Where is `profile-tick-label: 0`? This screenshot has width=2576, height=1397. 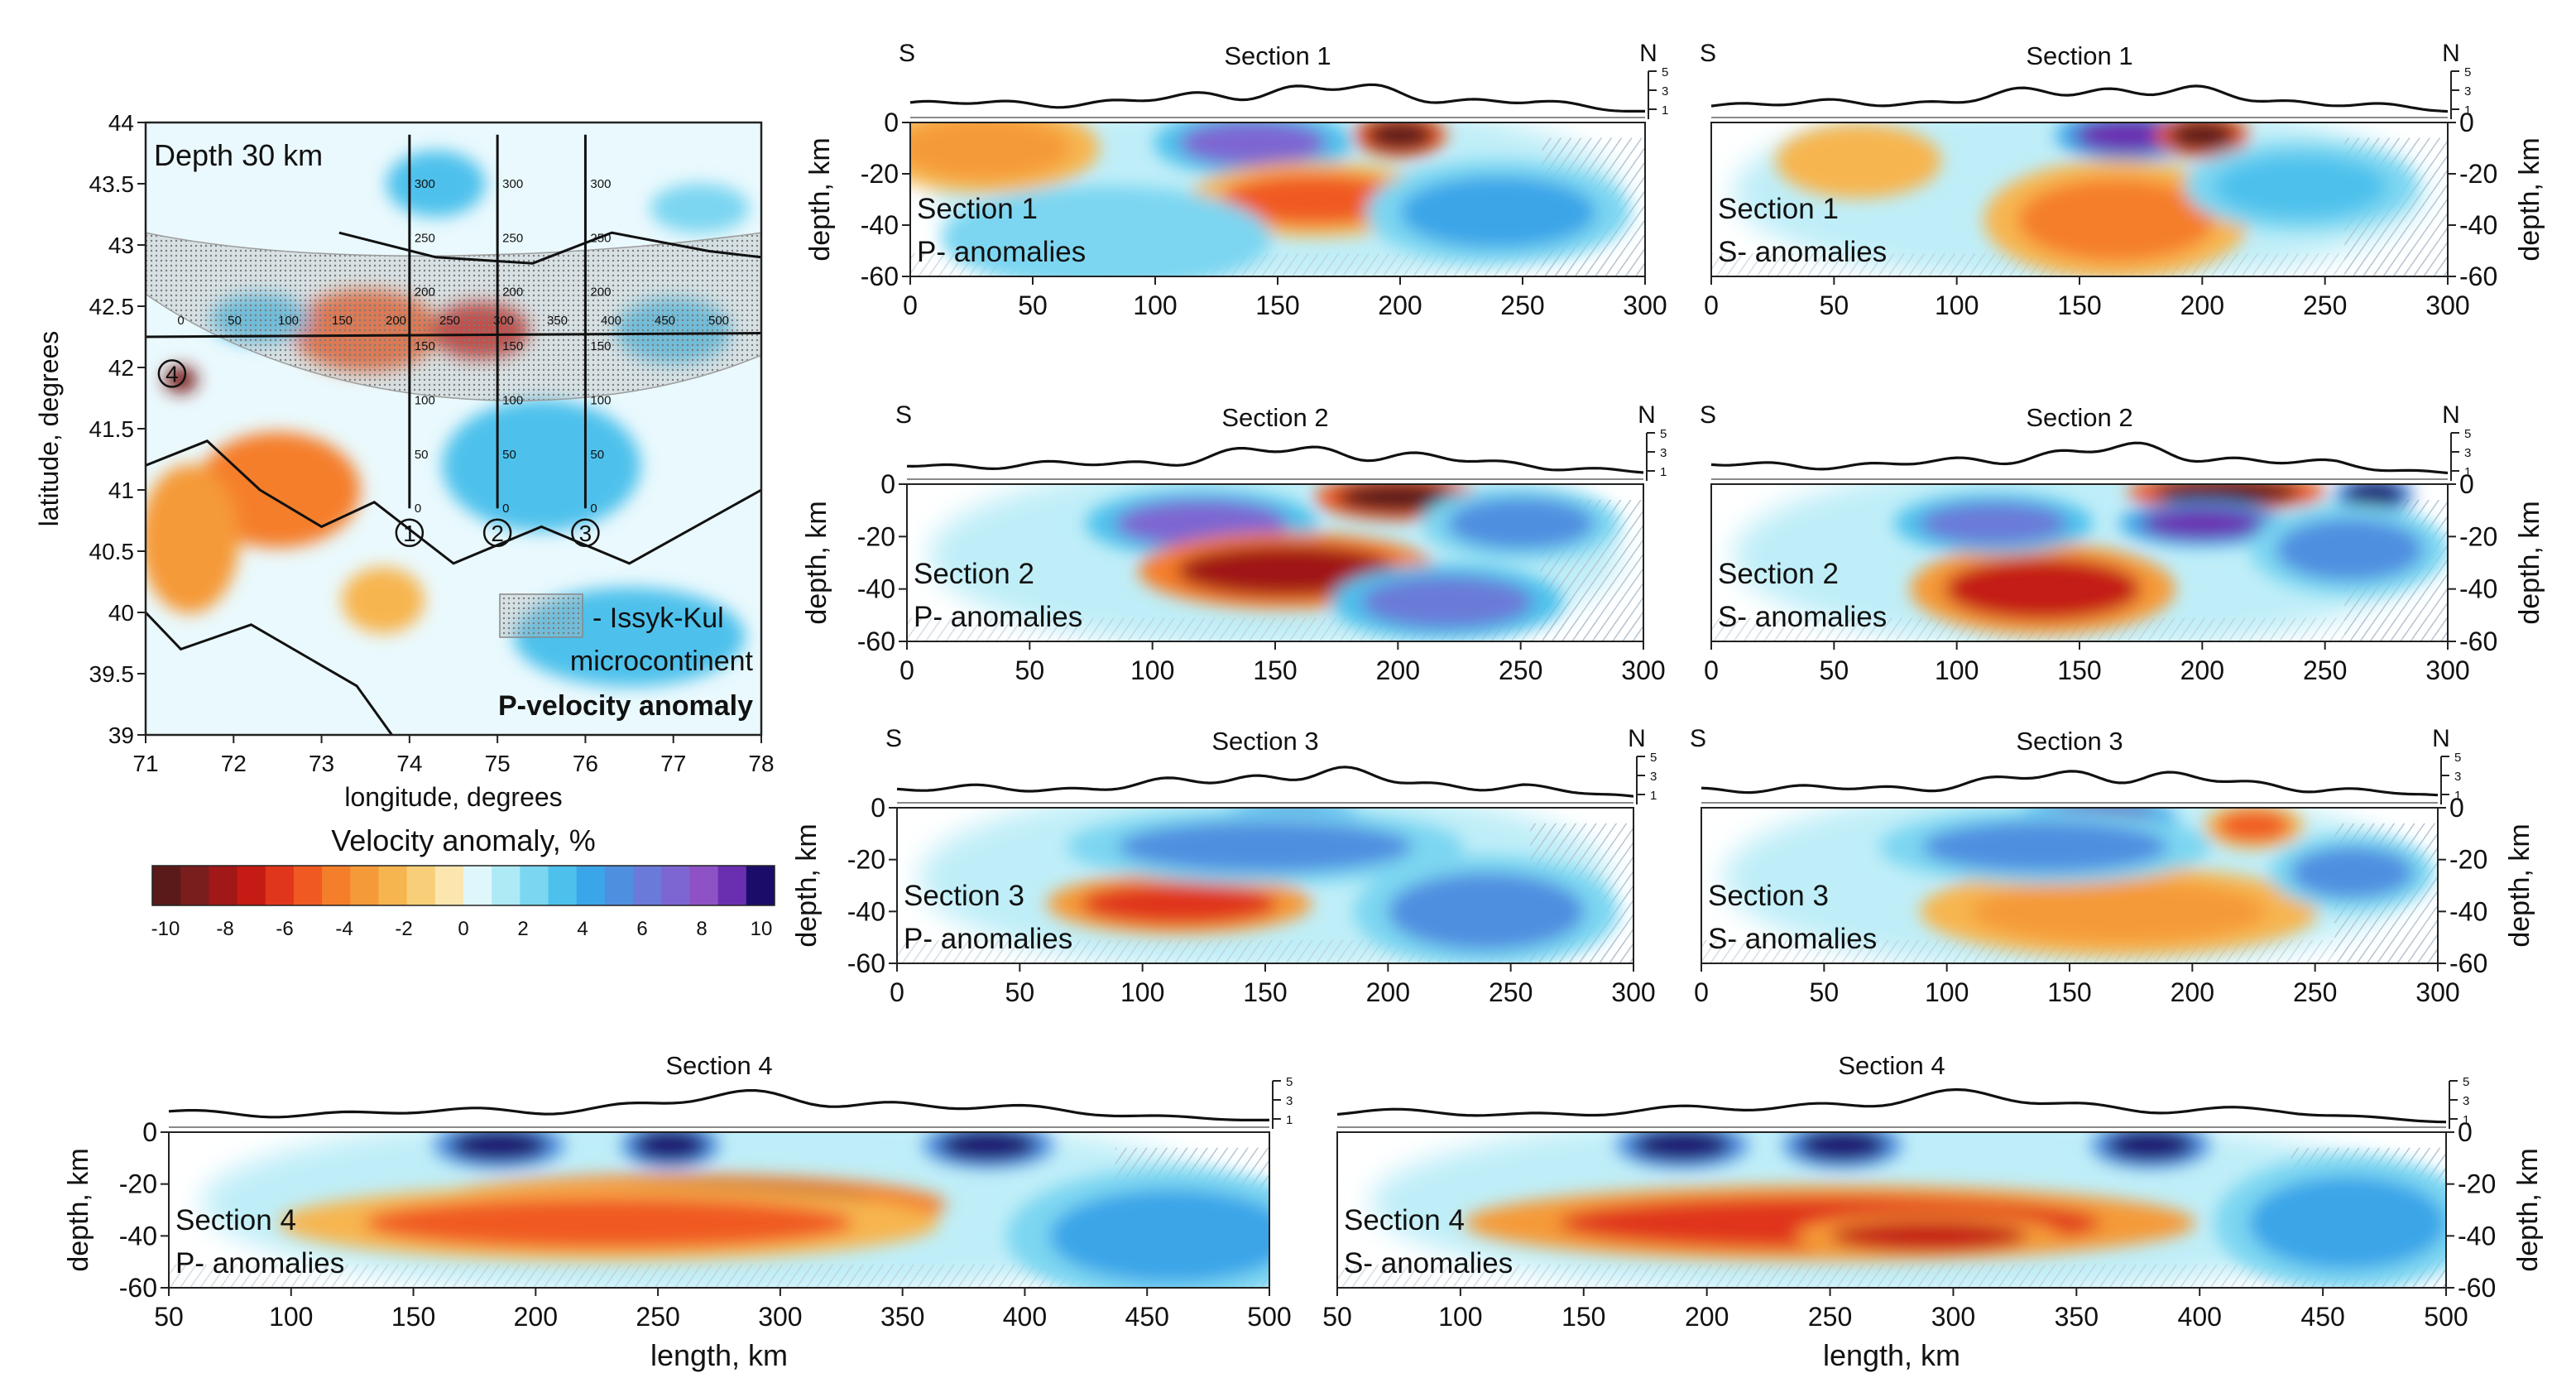 profile-tick-label: 0 is located at coordinates (594, 509).